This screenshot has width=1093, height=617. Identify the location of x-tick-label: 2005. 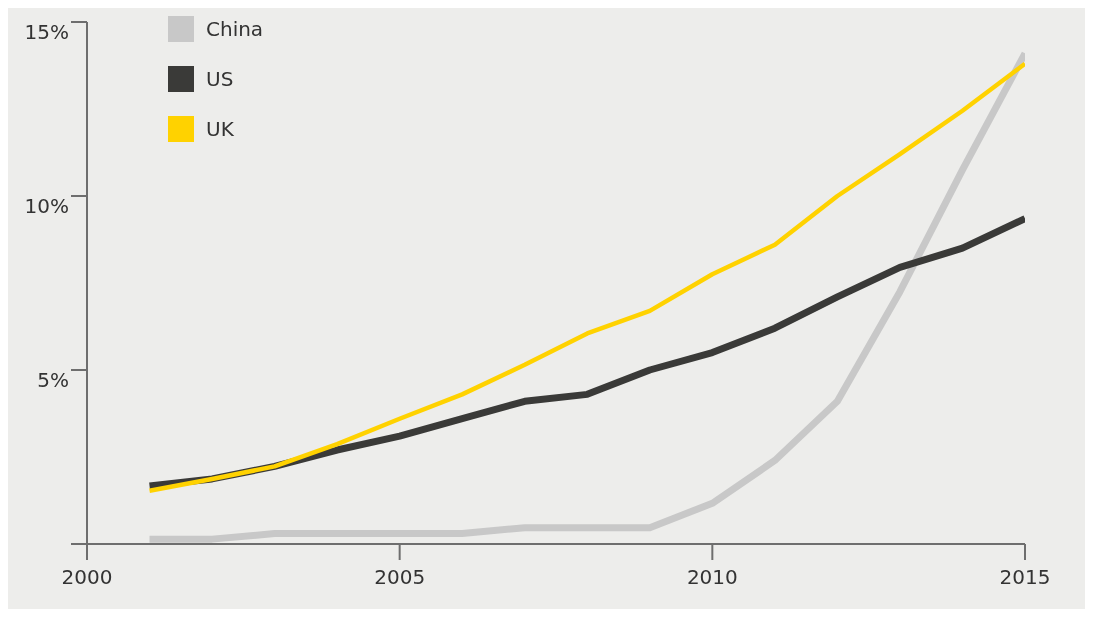
(400, 577).